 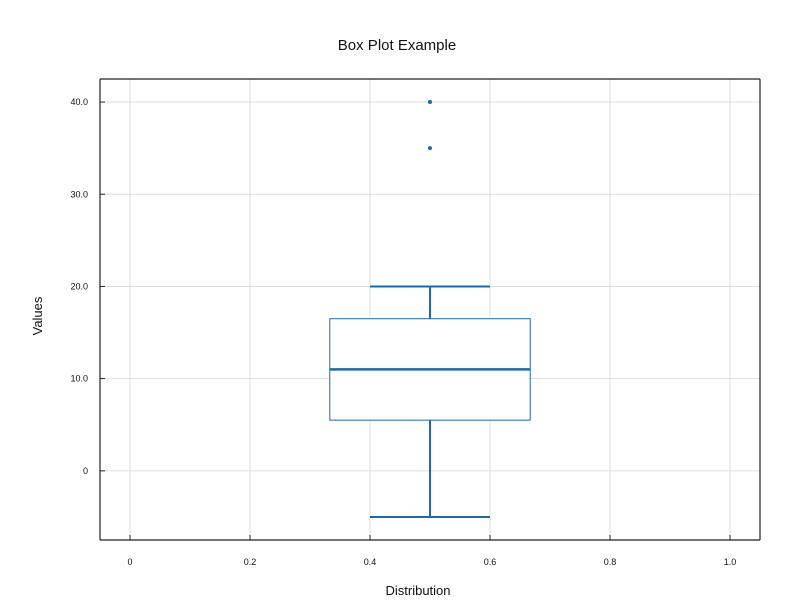 I want to click on x-tick-label: 0.6, so click(x=490, y=562).